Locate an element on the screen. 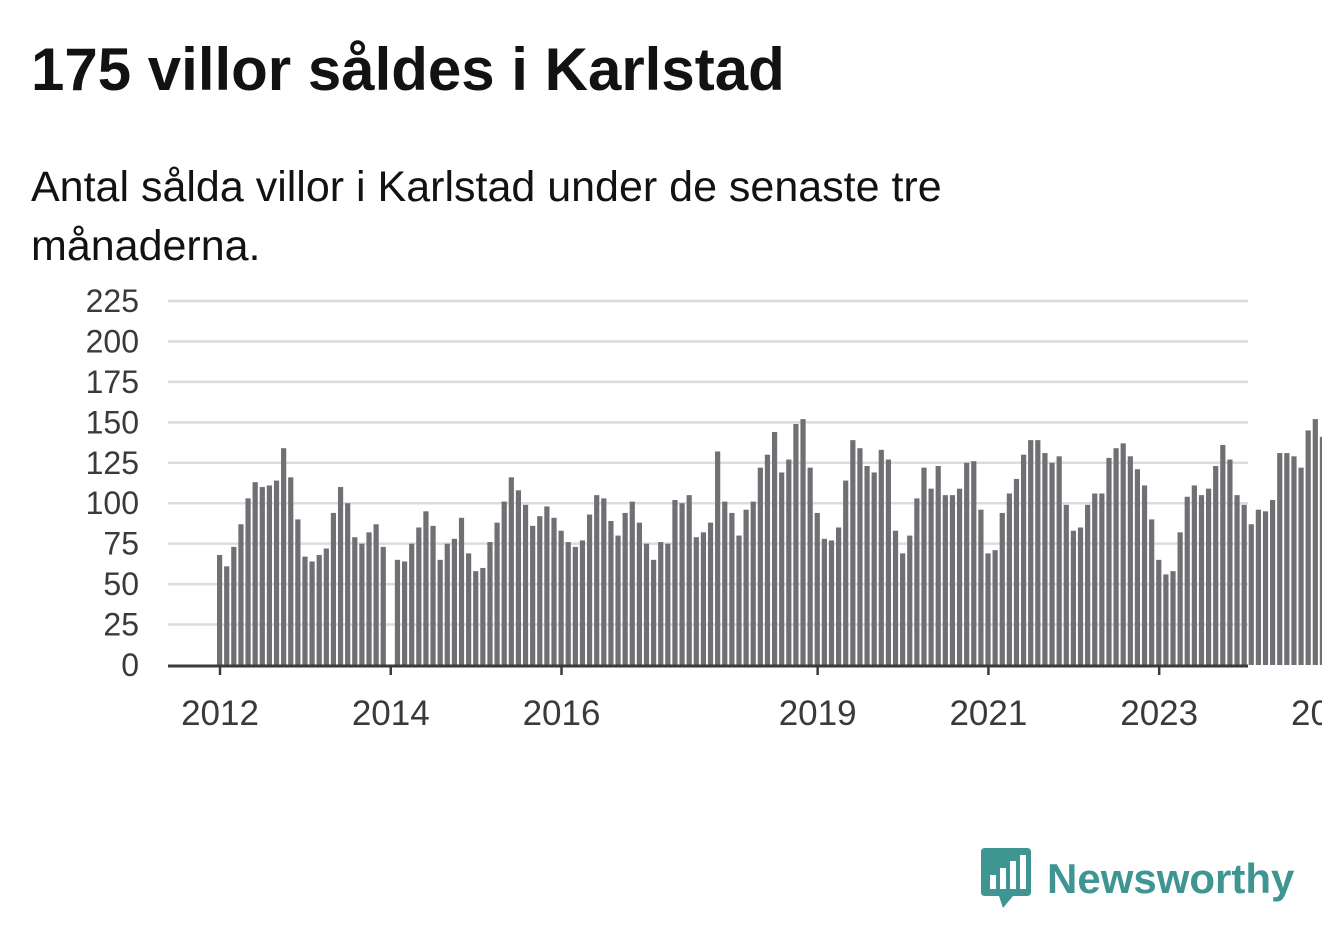 The height and width of the screenshot is (939, 1322). y-tick-label: 200 is located at coordinates (112, 341).